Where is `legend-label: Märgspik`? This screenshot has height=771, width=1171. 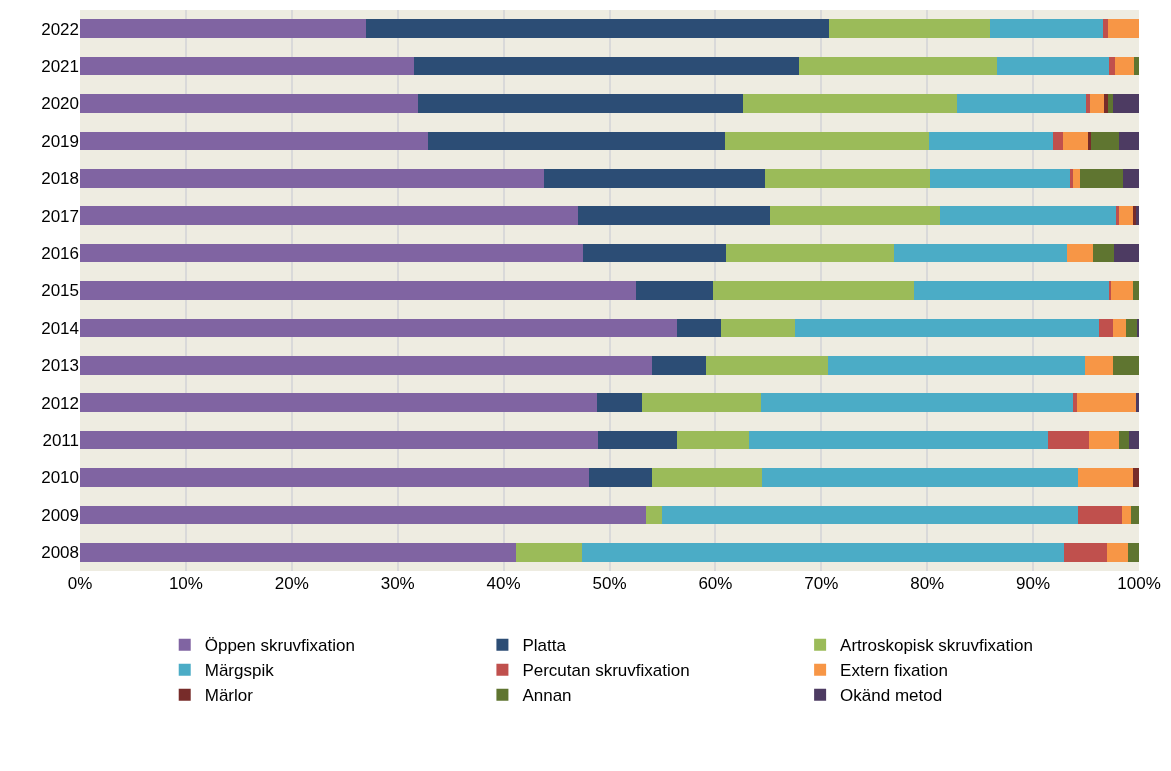
legend-label: Märgspik is located at coordinates (239, 671).